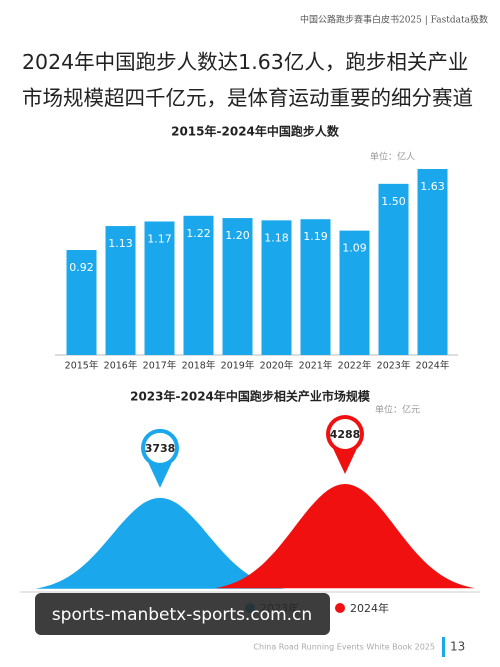 This screenshot has height=667, width=500. What do you see at coordinates (316, 366) in the screenshot?
I see `x-tick-label: 2021年` at bounding box center [316, 366].